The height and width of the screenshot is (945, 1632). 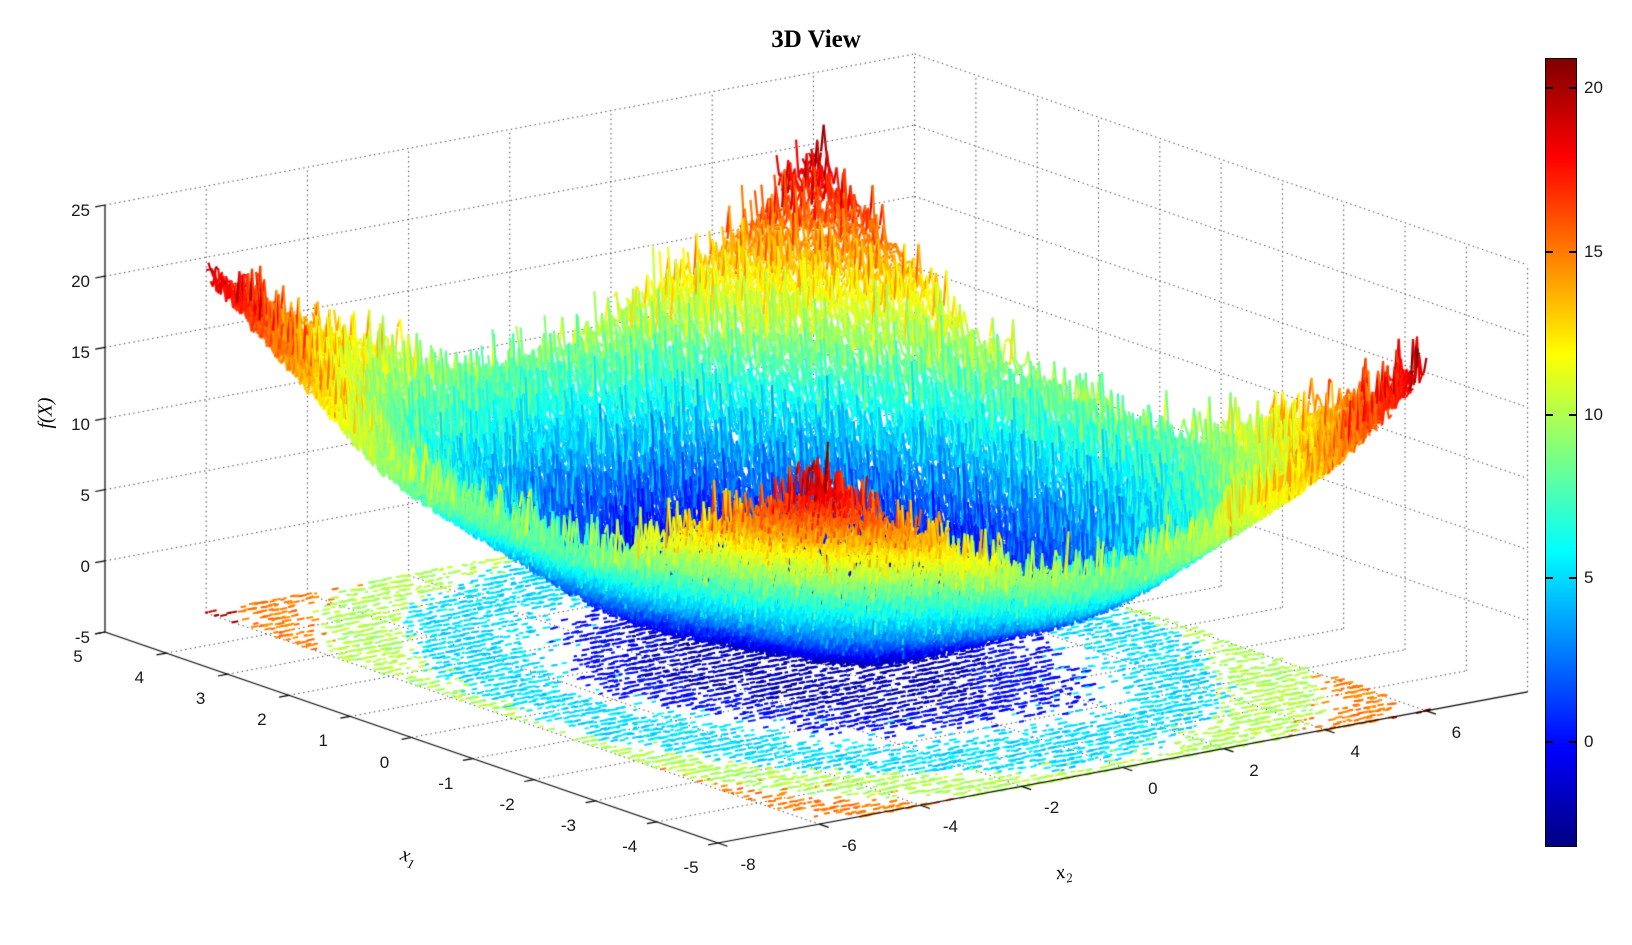 I want to click on x2-tick-label: -2, so click(x=1052, y=808).